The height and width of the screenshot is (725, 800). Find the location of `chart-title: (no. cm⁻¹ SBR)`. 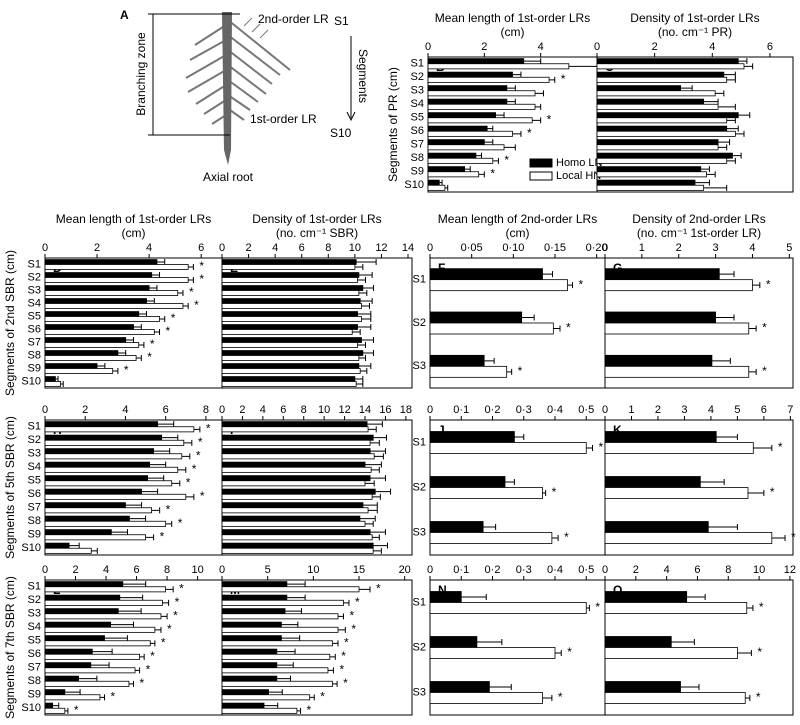

chart-title: (no. cm⁻¹ SBR) is located at coordinates (317, 233).